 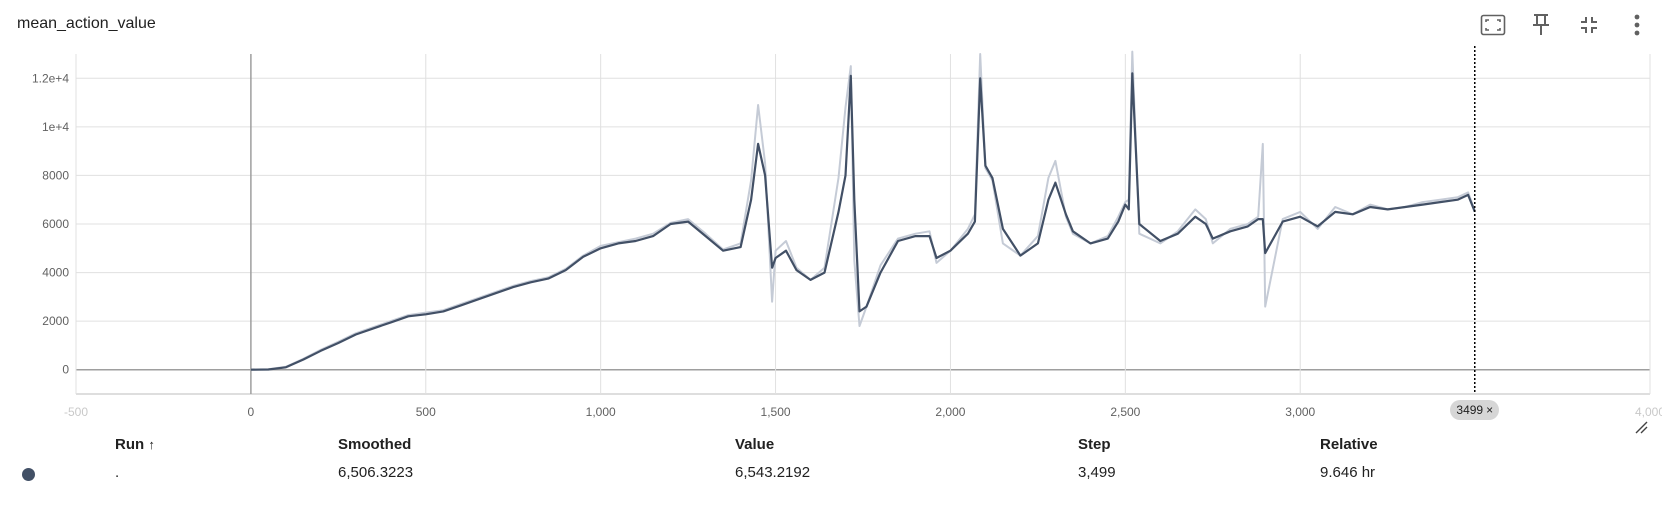 What do you see at coordinates (86, 23) in the screenshot?
I see `card-title: mean_action_value` at bounding box center [86, 23].